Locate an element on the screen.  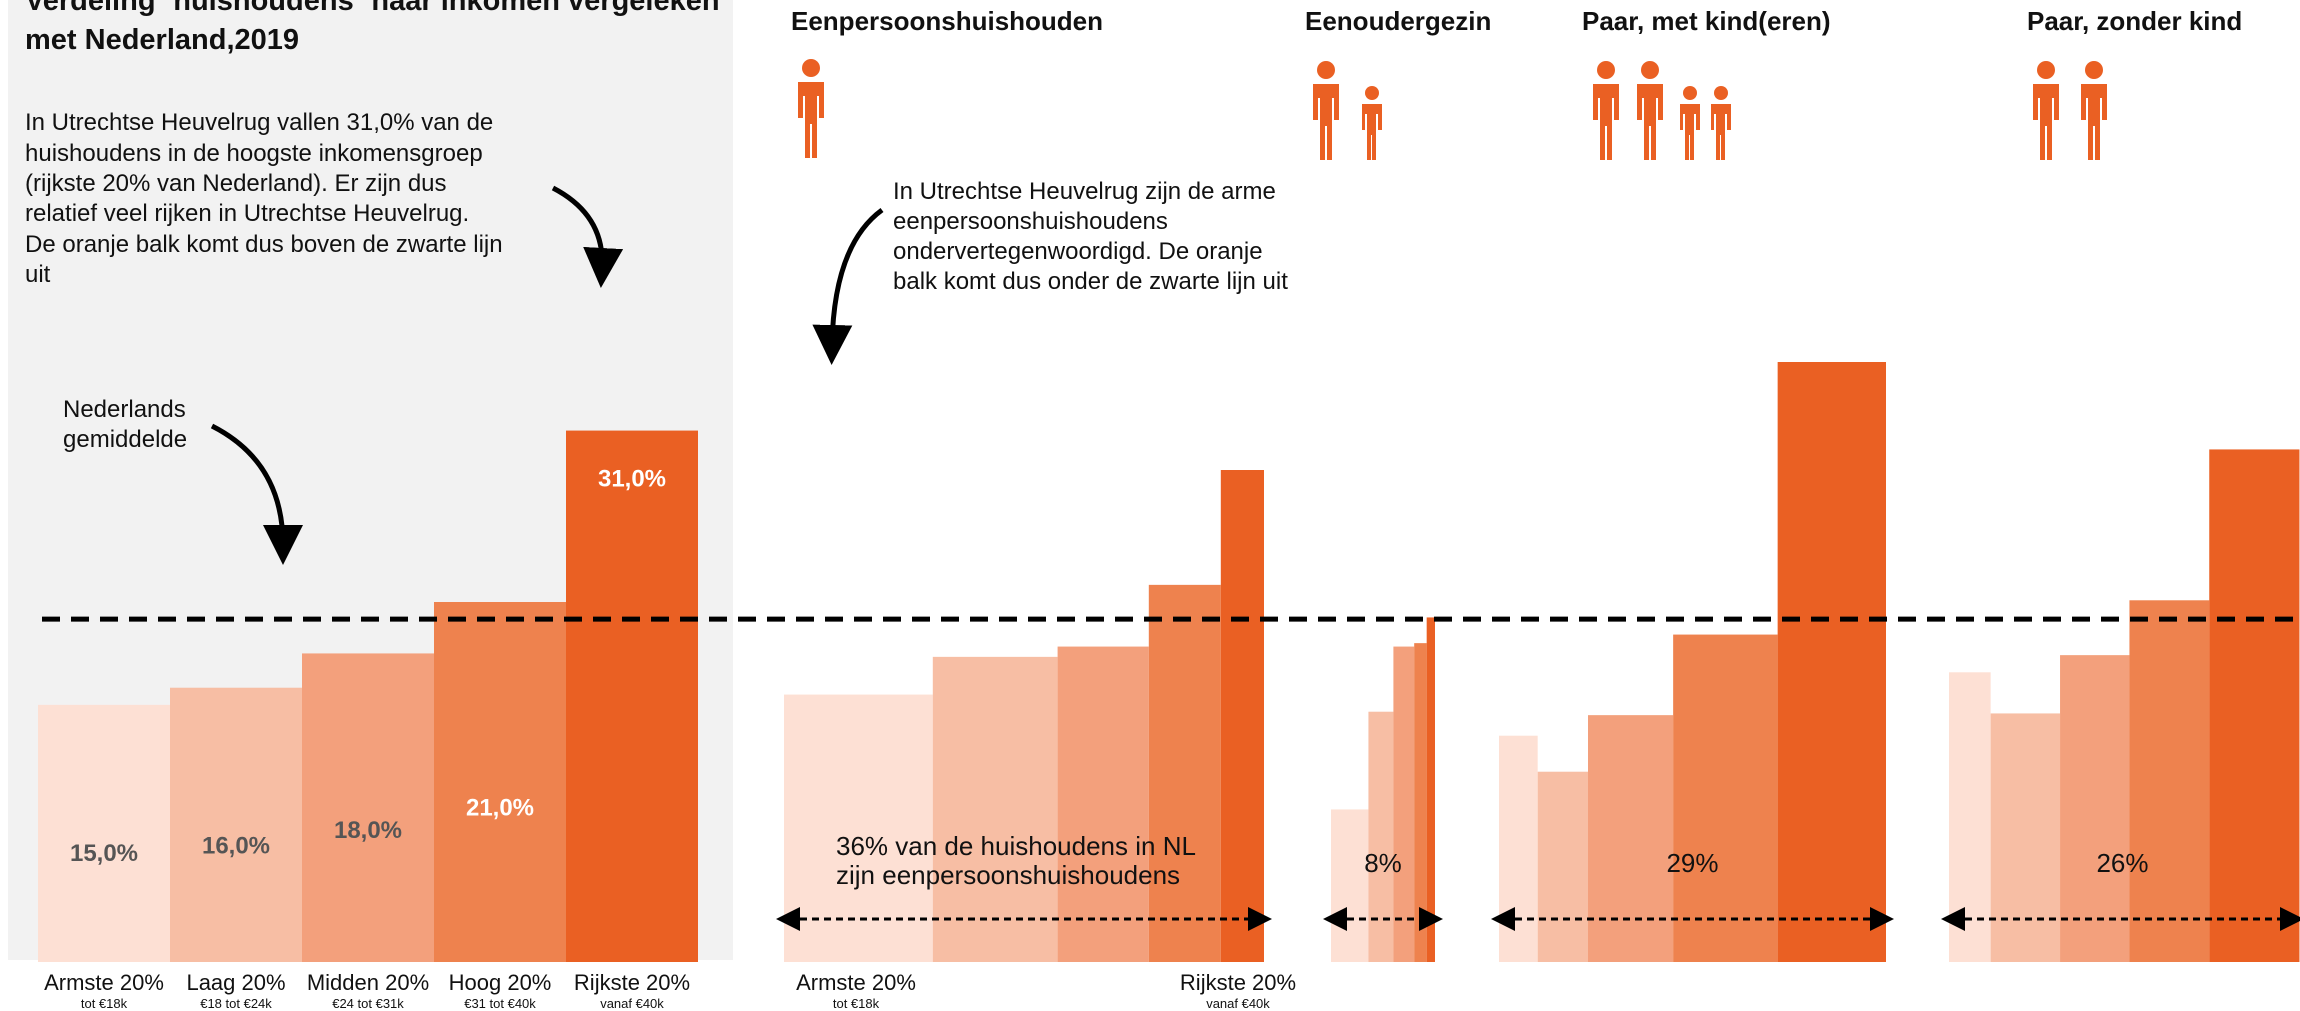
person-icon is located at coordinates (811, 108).